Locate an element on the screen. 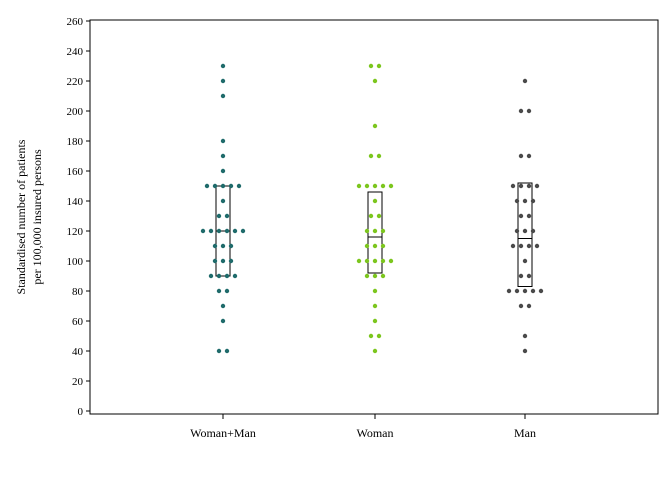 The width and height of the screenshot is (672, 480). box-iqr is located at coordinates (525, 234).